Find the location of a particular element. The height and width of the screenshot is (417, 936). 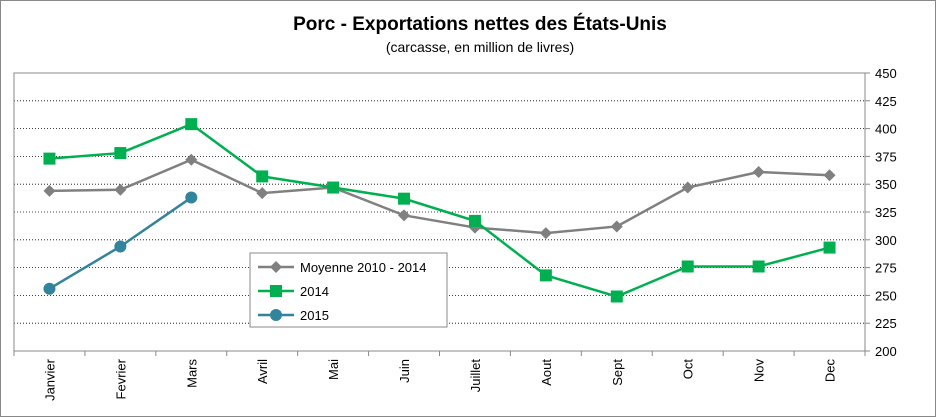

y-tick-label: 450 is located at coordinates (886, 73).